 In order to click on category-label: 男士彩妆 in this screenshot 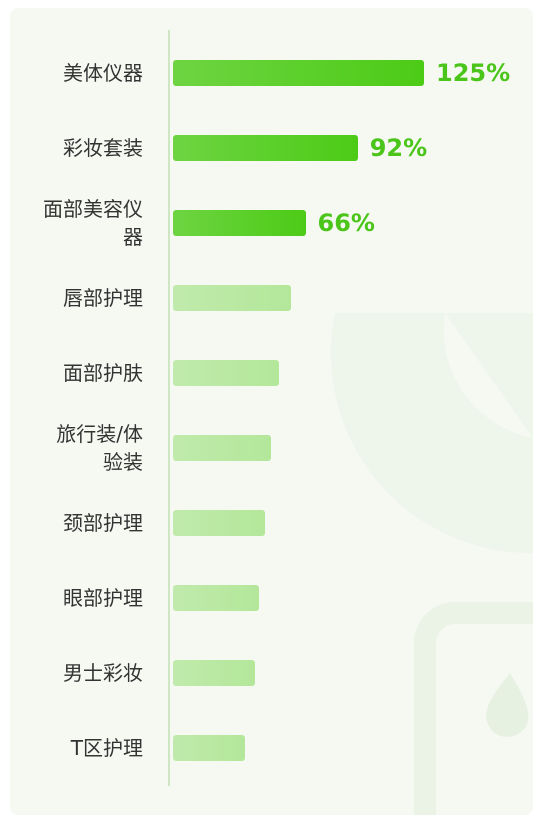, I will do `click(103, 673)`.